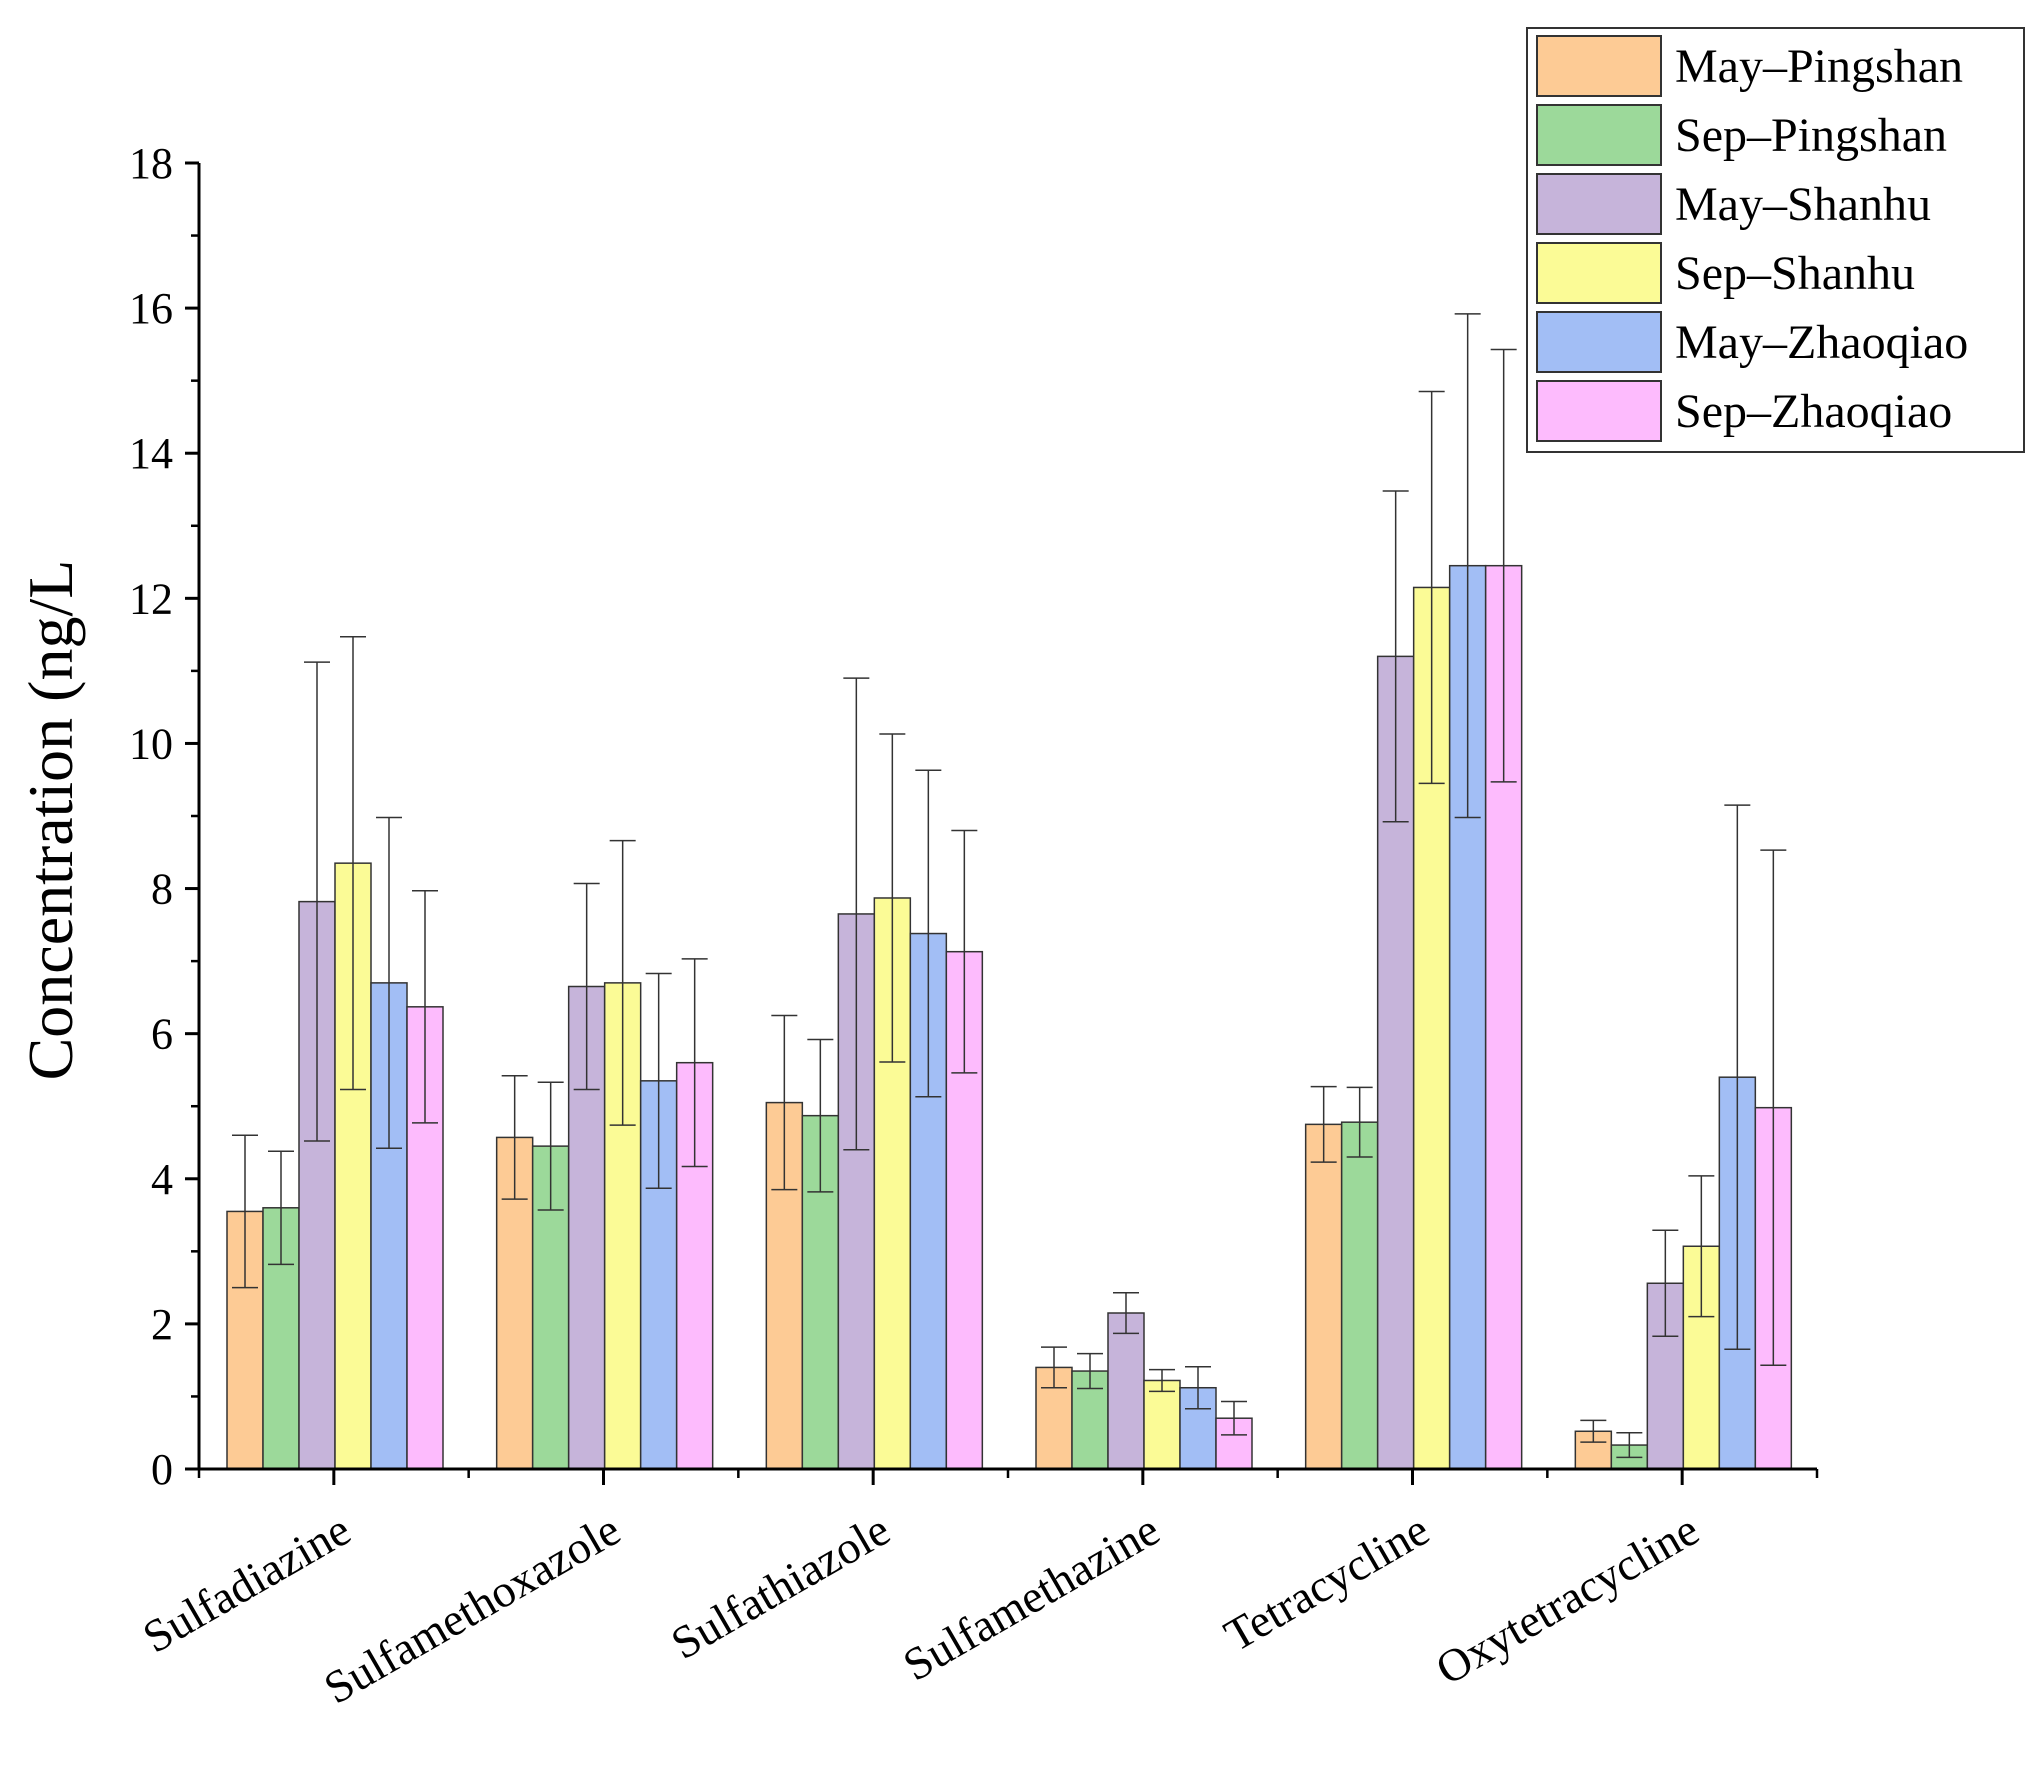 This screenshot has height=1770, width=2037. I want to click on y-tick-label: 14, so click(151, 453).